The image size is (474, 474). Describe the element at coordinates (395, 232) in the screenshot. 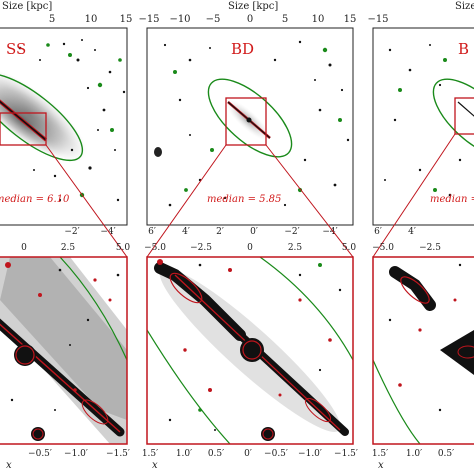

I see `upper-x-ticks-panel3: 6′ 4′` at that location.